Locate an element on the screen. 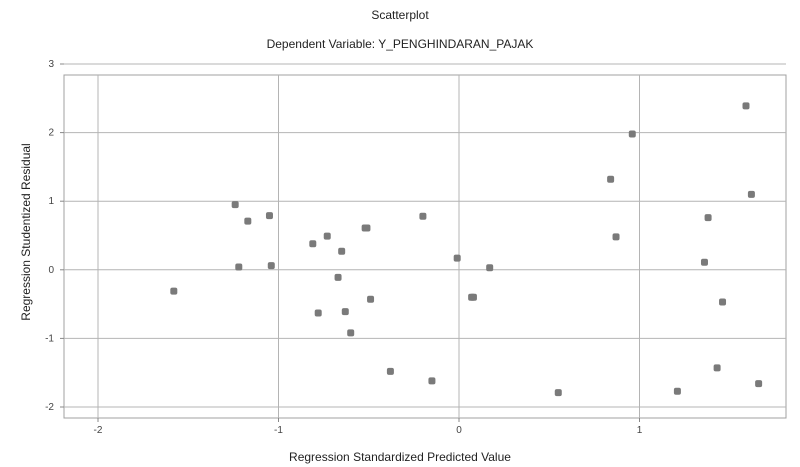 The width and height of the screenshot is (800, 467). y-tick-label: 1 is located at coordinates (51, 201).